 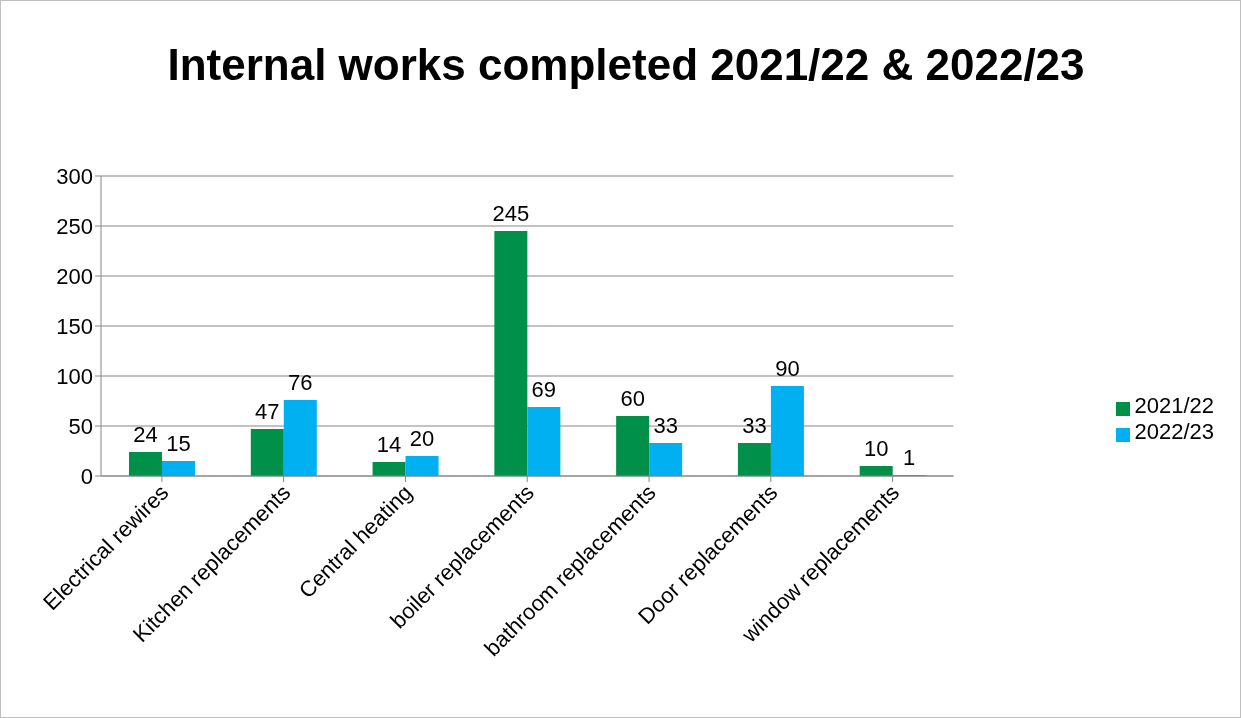 What do you see at coordinates (1174, 431) in the screenshot?
I see `legend-label: 2022/23` at bounding box center [1174, 431].